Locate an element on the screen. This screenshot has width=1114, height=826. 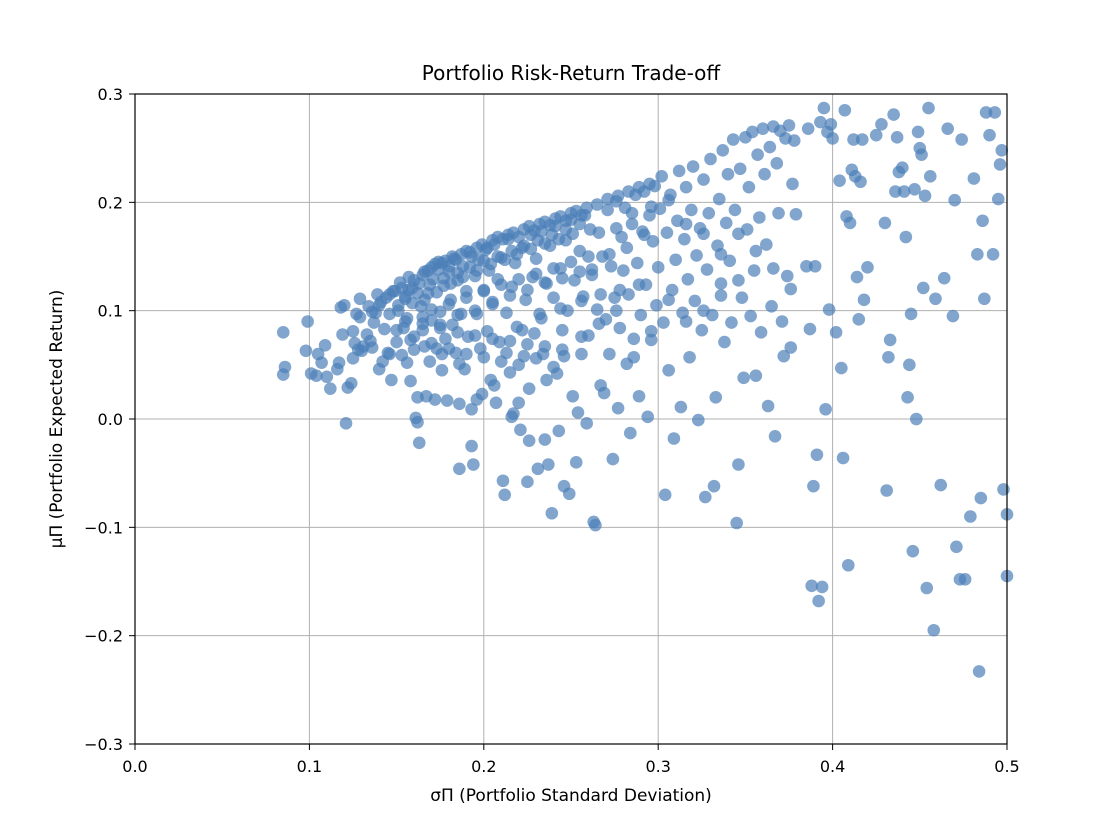
y-tick-label: −0.2 is located at coordinates (103, 636).